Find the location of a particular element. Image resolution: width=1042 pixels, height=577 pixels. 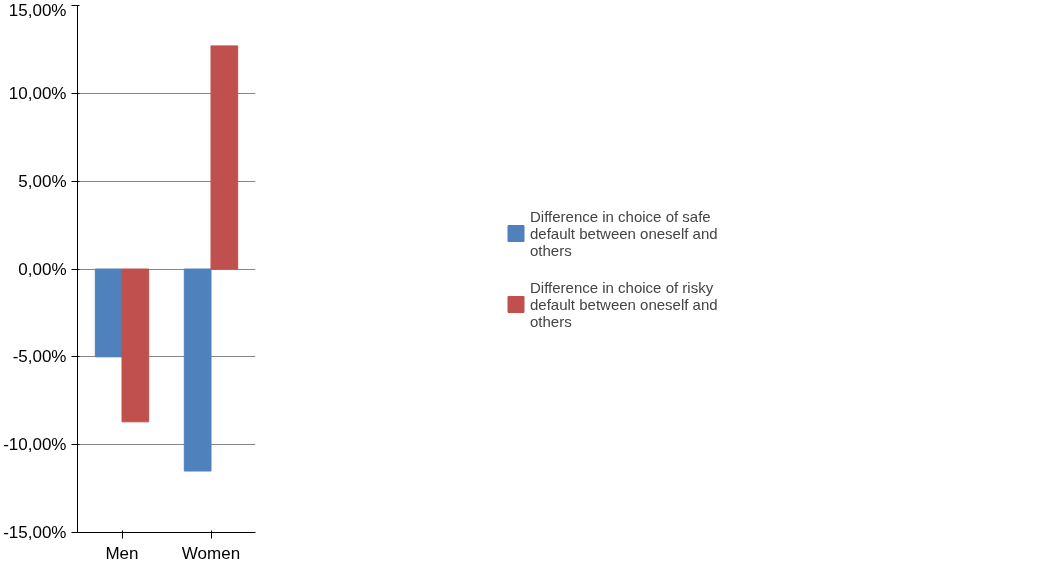

legend-label: Difference in choice of safe default between oneself and others is located at coordinates (624, 233).